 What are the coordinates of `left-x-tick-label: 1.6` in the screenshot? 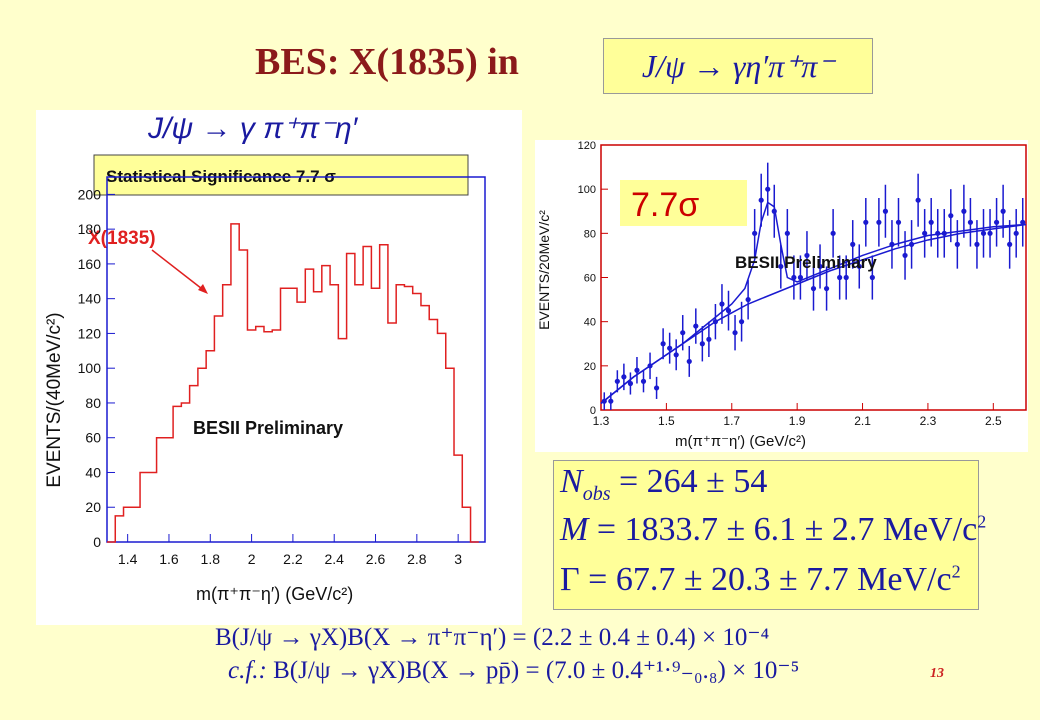 It's located at (169, 559).